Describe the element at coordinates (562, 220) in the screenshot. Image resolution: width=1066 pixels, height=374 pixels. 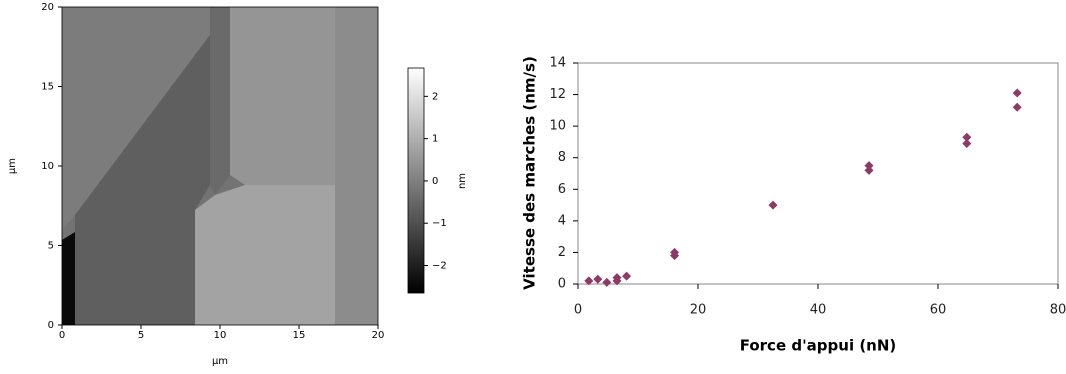
I see `y-tick-label: 4` at that location.